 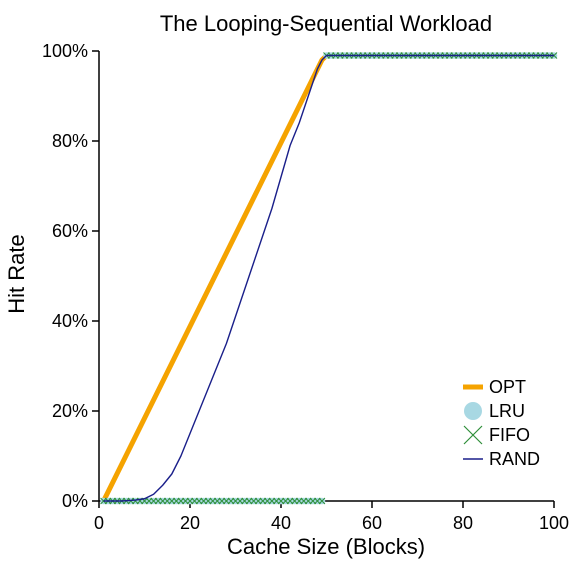 I want to click on fifo-point, so click(x=322, y=501).